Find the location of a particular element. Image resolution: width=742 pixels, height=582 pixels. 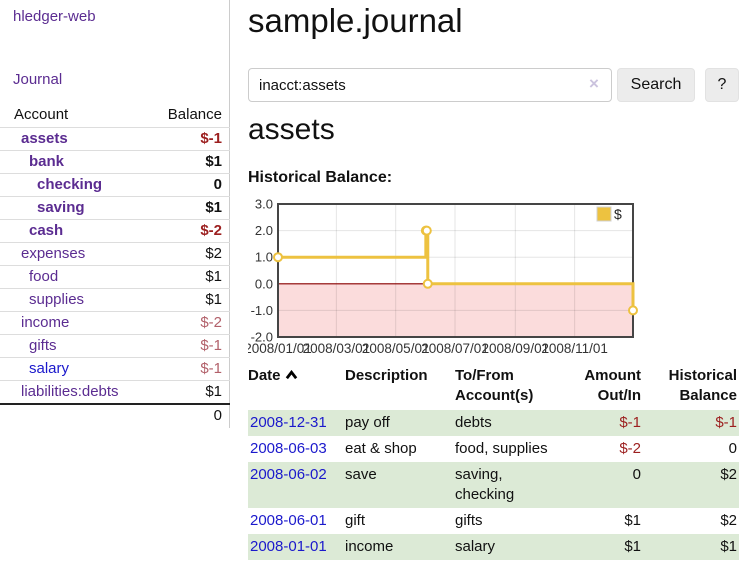

account-row: checking 0 is located at coordinates (115, 185).